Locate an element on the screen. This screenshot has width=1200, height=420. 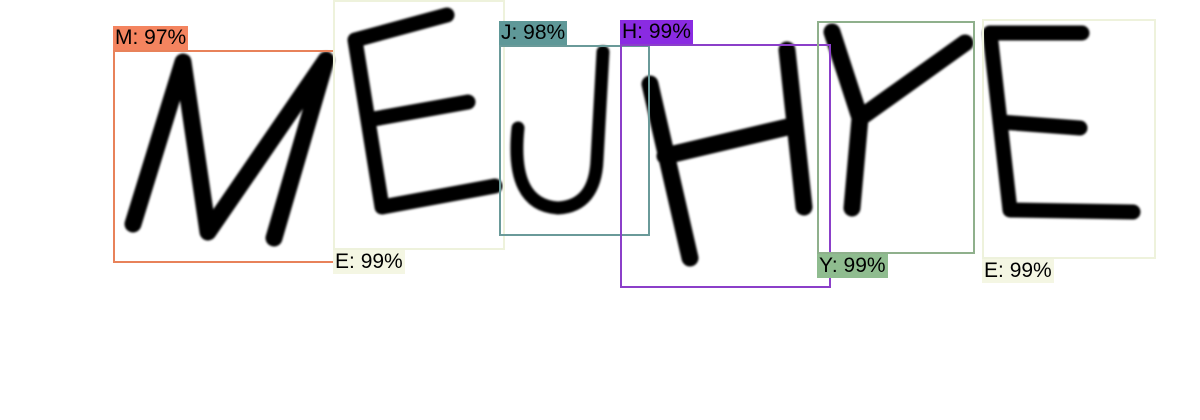
captcha-glyph-h is located at coordinates (727, 154).